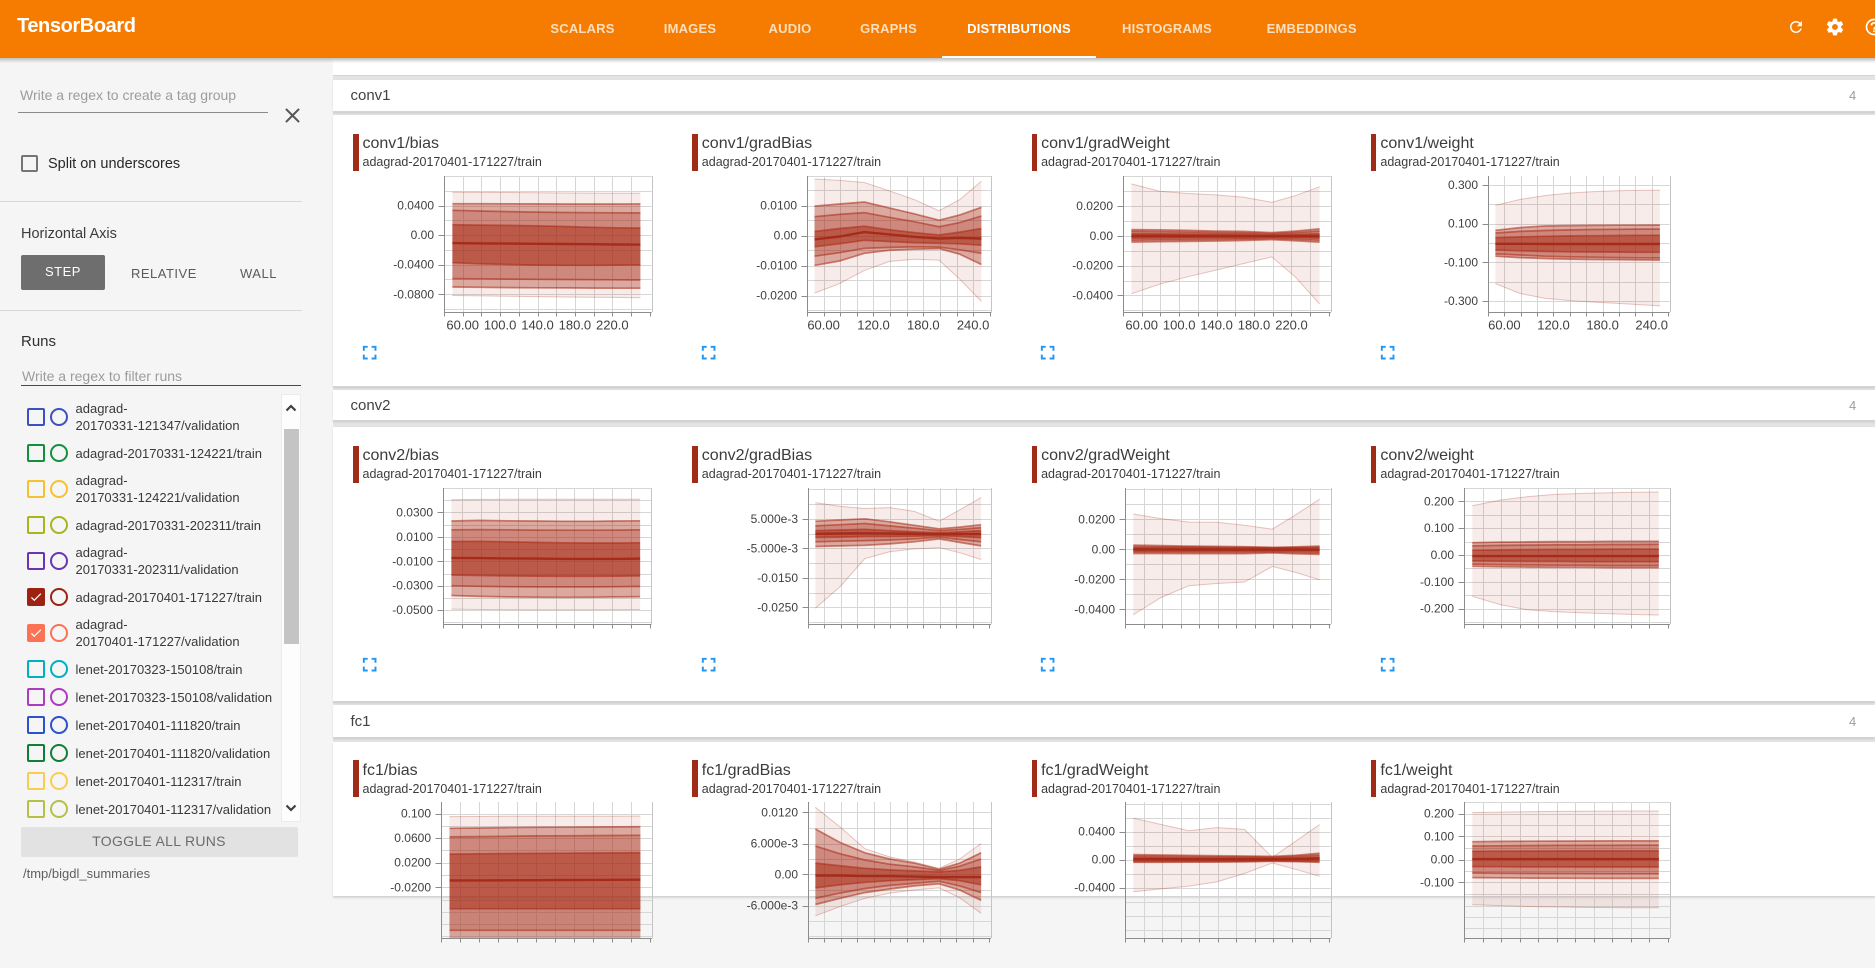 The image size is (1875, 968). I want to click on svg-text: -0.0150, so click(777, 578).